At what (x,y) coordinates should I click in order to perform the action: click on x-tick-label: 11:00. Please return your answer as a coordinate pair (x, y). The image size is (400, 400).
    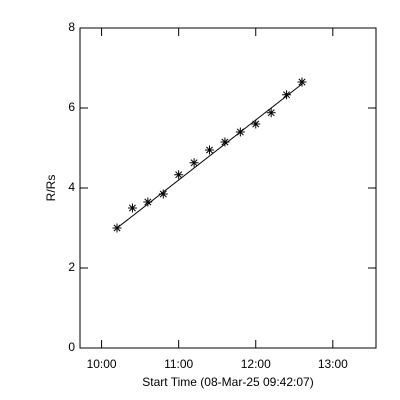
    Looking at the image, I should click on (178, 364).